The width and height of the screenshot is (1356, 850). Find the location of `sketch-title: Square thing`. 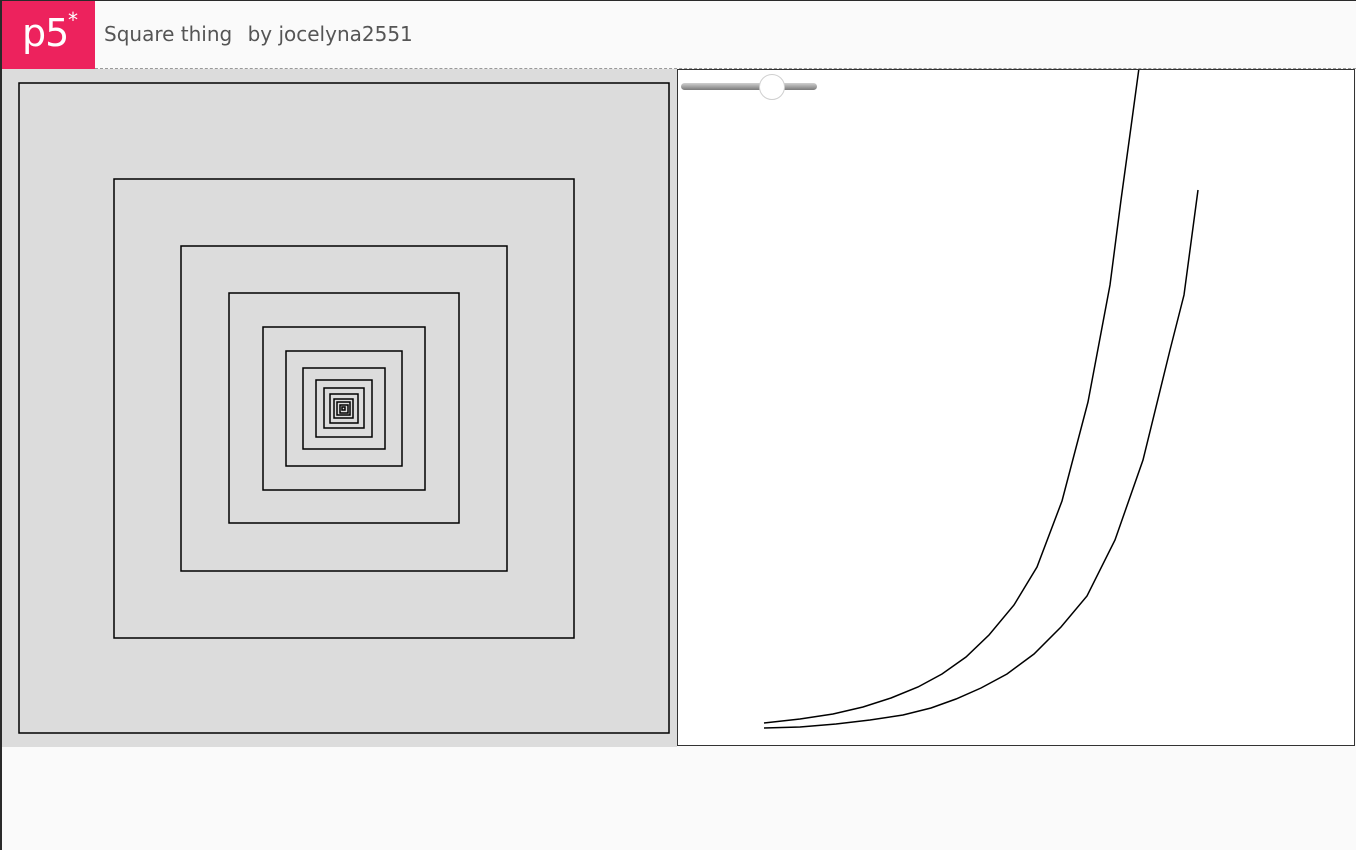

sketch-title: Square thing is located at coordinates (168, 34).